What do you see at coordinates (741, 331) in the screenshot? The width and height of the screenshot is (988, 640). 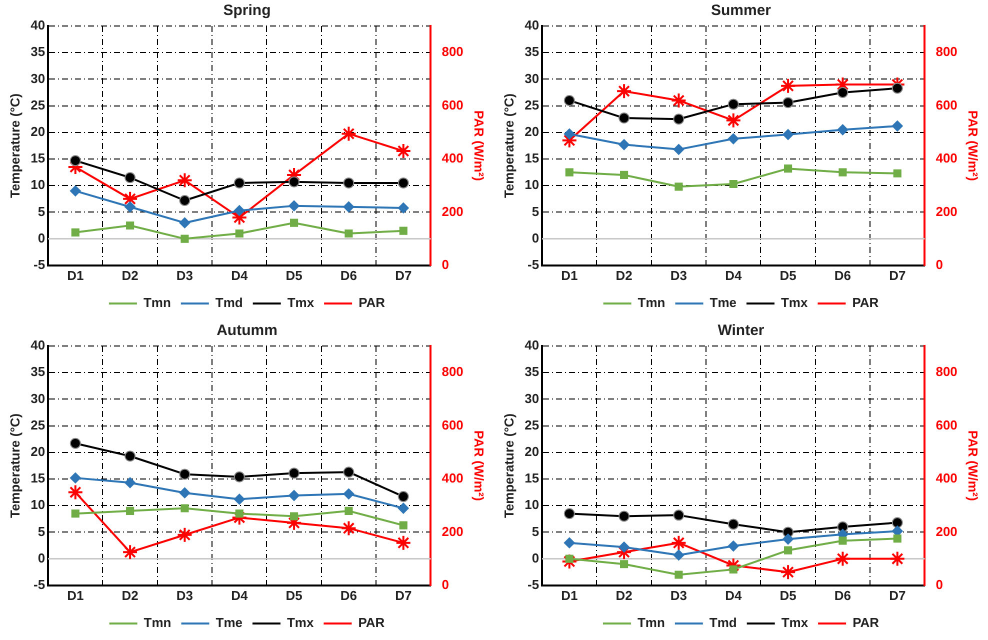 I see `chart-title: Winter` at bounding box center [741, 331].